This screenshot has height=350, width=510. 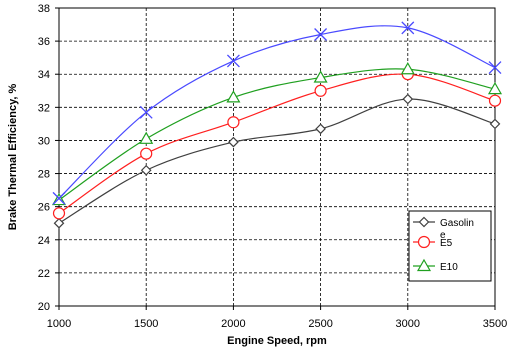 What do you see at coordinates (320, 324) in the screenshot?
I see `x-tick-label: 2500` at bounding box center [320, 324].